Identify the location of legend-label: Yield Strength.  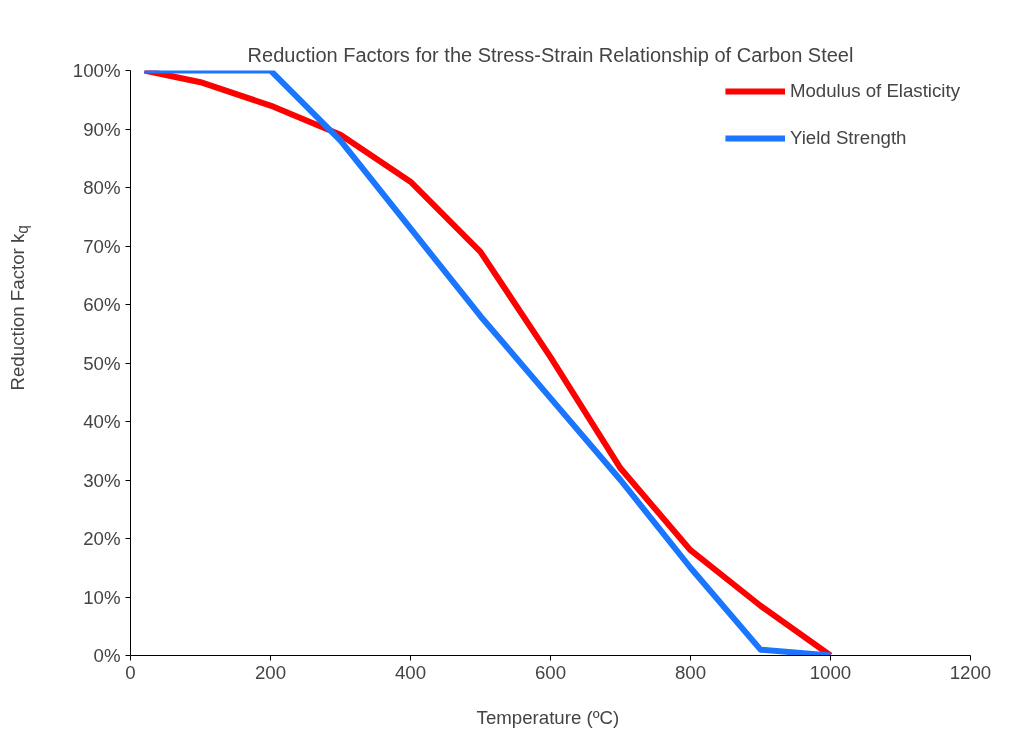
(848, 138).